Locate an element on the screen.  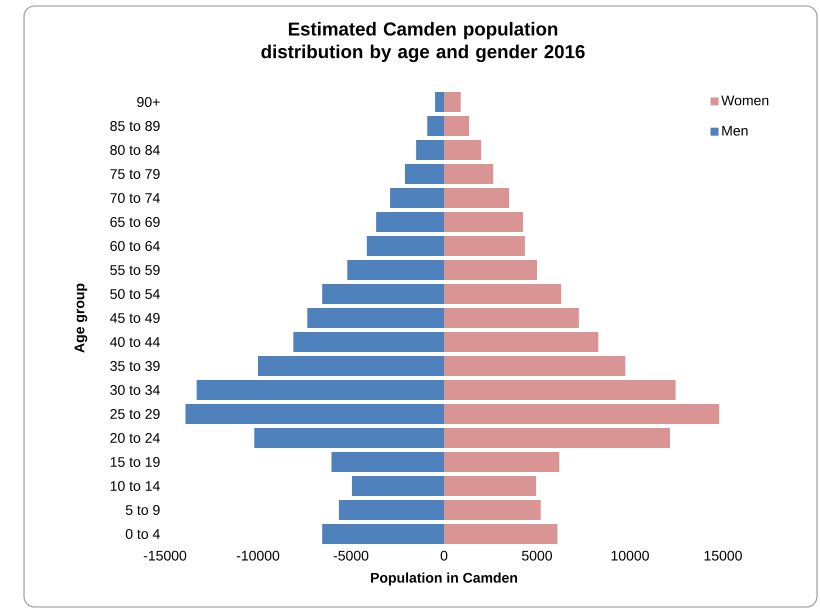
legend-label: Men is located at coordinates (735, 131).